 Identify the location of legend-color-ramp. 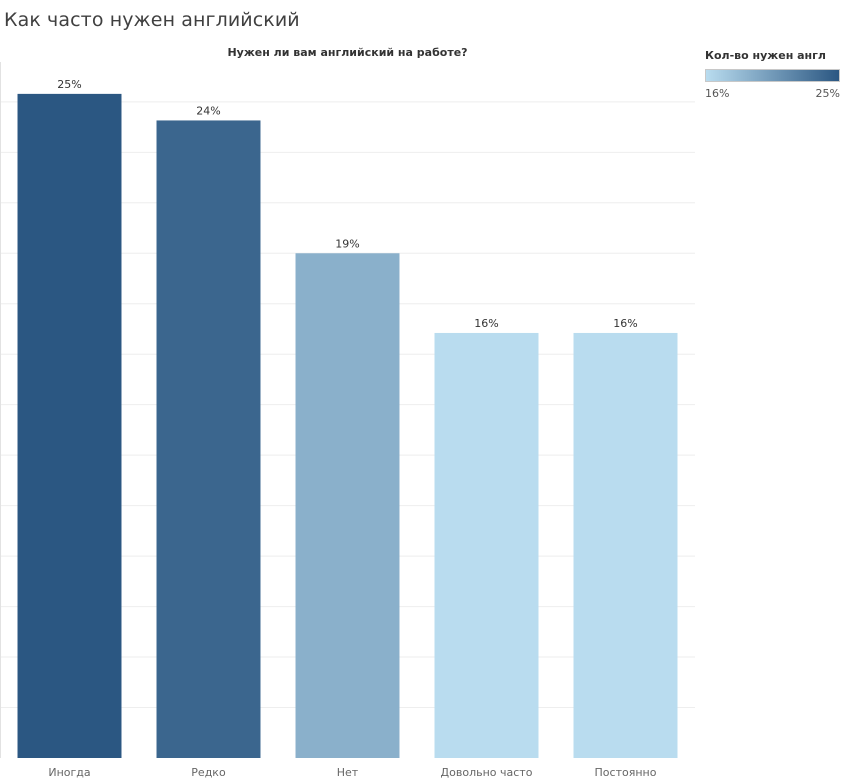
(772, 75).